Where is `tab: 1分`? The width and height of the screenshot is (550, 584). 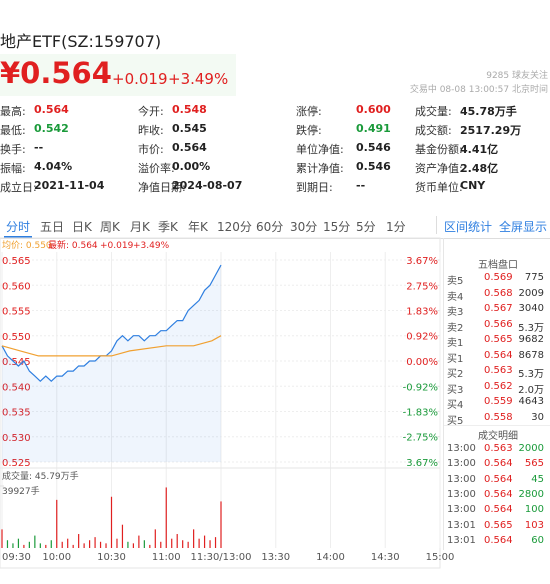 tab: 1分 is located at coordinates (396, 227).